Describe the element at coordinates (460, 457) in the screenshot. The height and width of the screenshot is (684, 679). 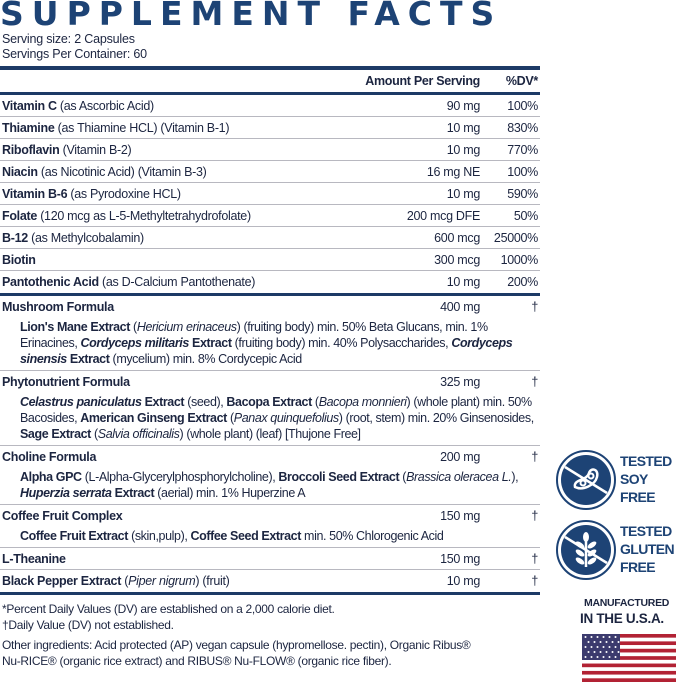
I see `blend-amount: 200 mg` at that location.